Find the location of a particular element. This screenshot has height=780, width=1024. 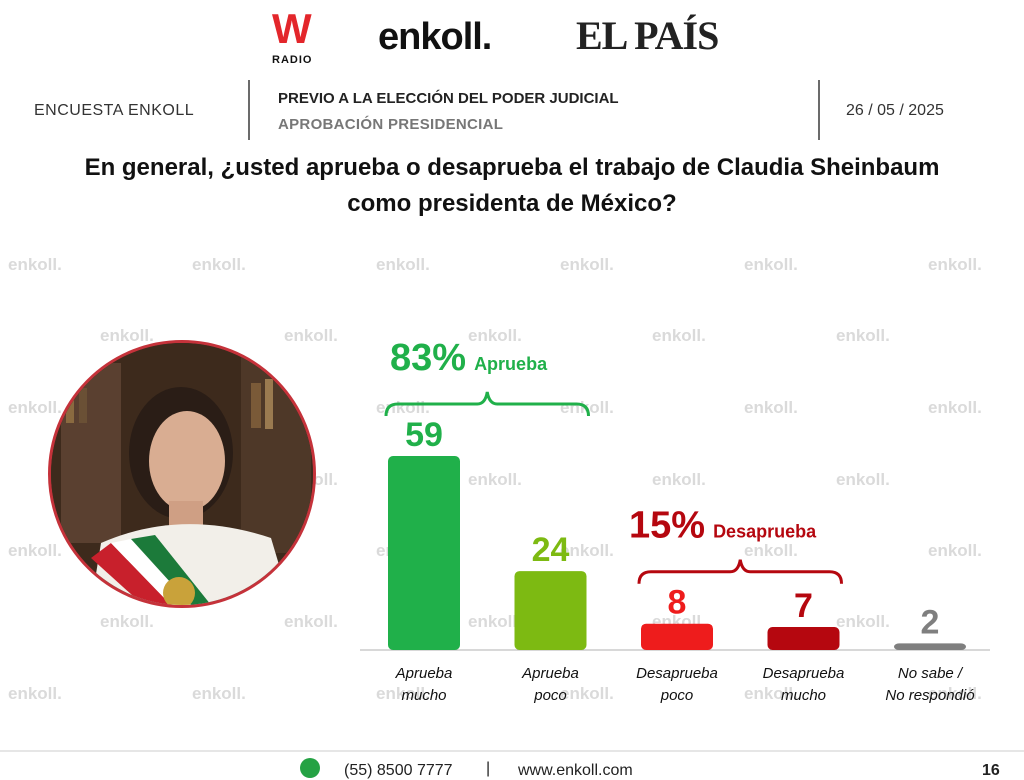

page-number: 16 is located at coordinates (991, 770).